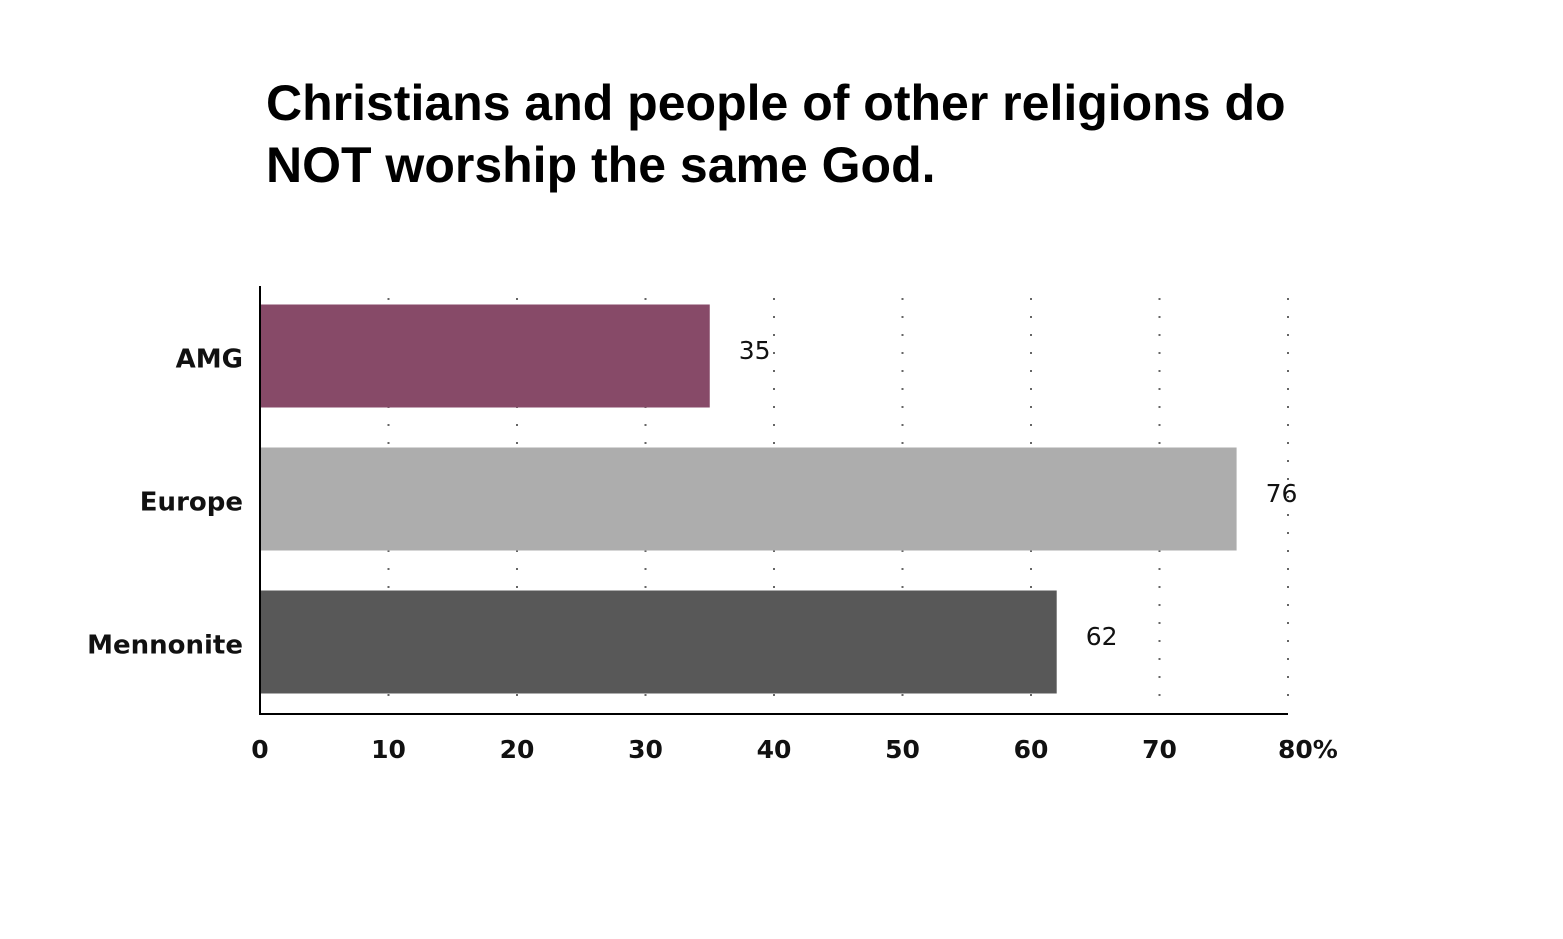  I want to click on x-tick-label: 10, so click(388, 749).